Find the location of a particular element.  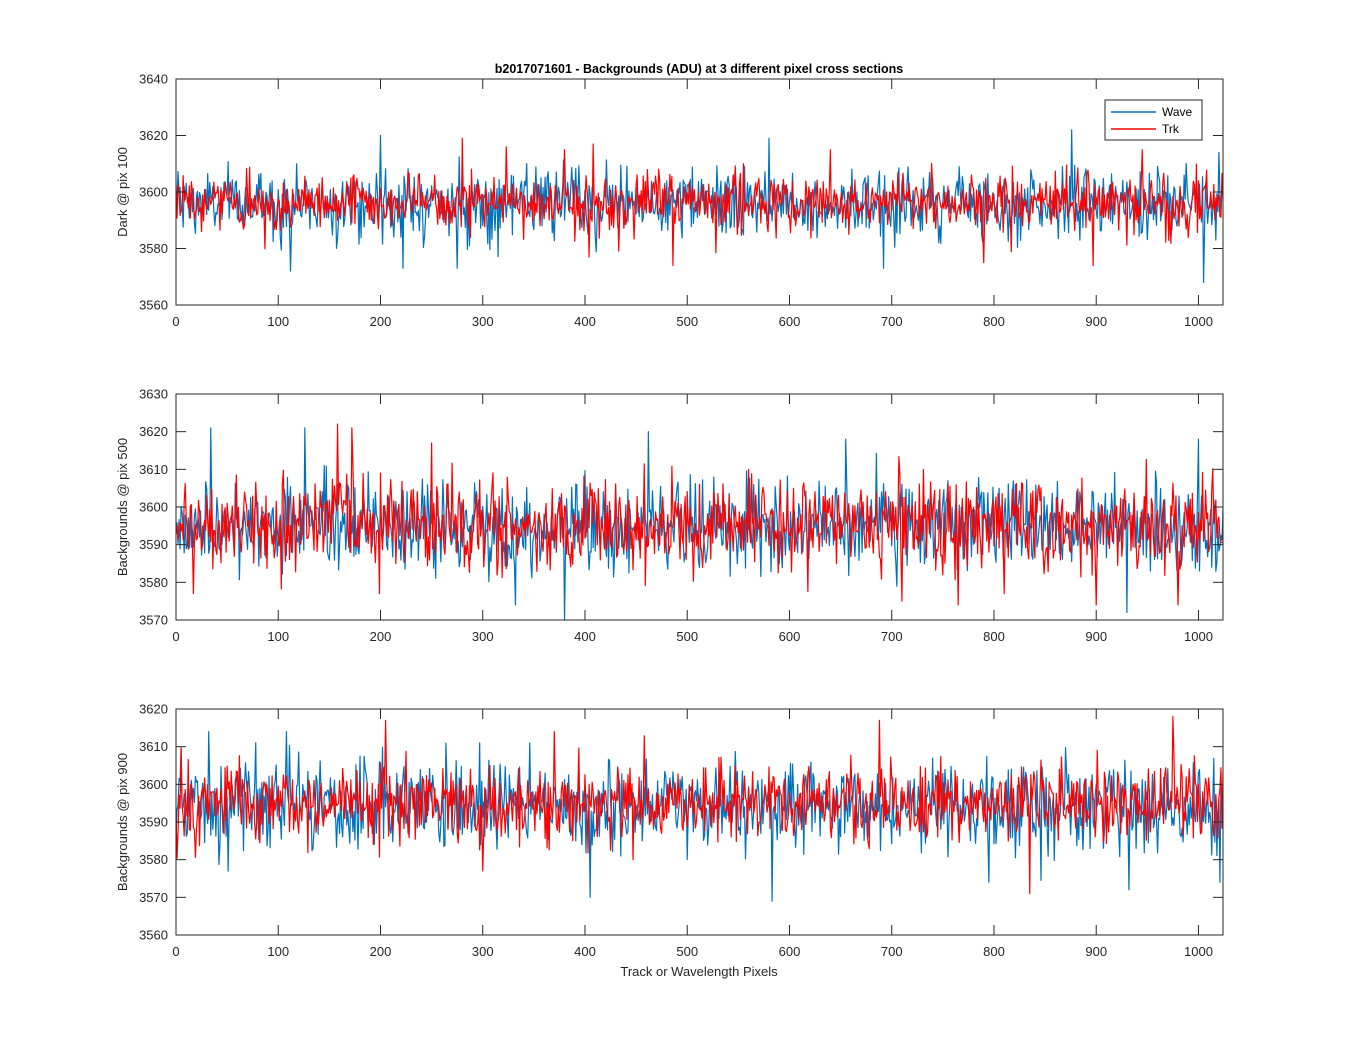

x-axis-label: Track or Wavelength Pixels is located at coordinates (699, 971).